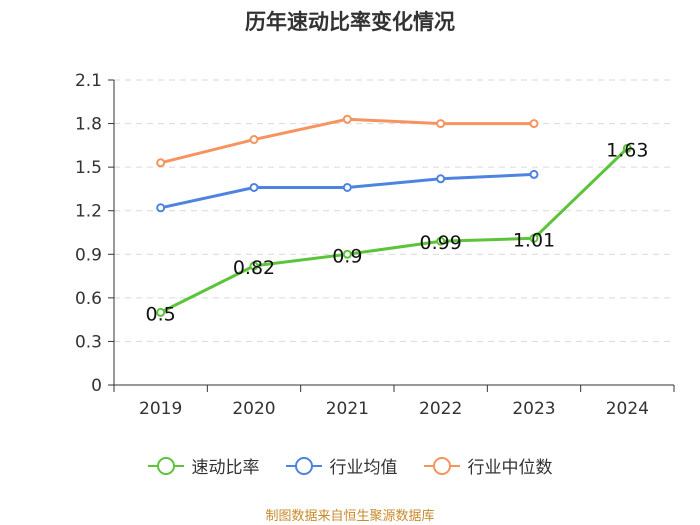 The image size is (700, 525). I want to click on chart-title: 历年速动比率变化情况, so click(350, 22).